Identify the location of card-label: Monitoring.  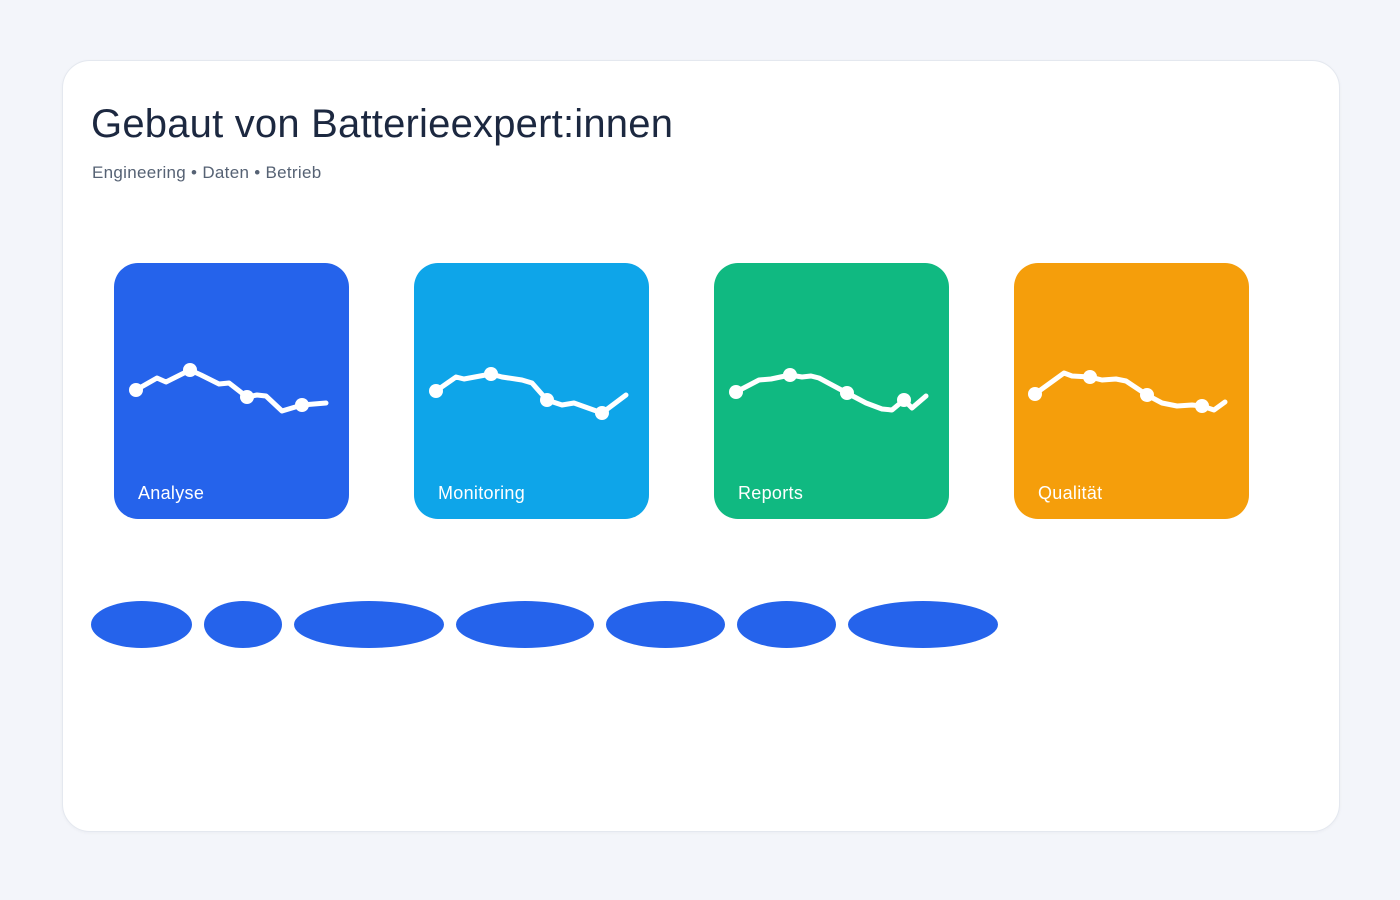
(482, 493).